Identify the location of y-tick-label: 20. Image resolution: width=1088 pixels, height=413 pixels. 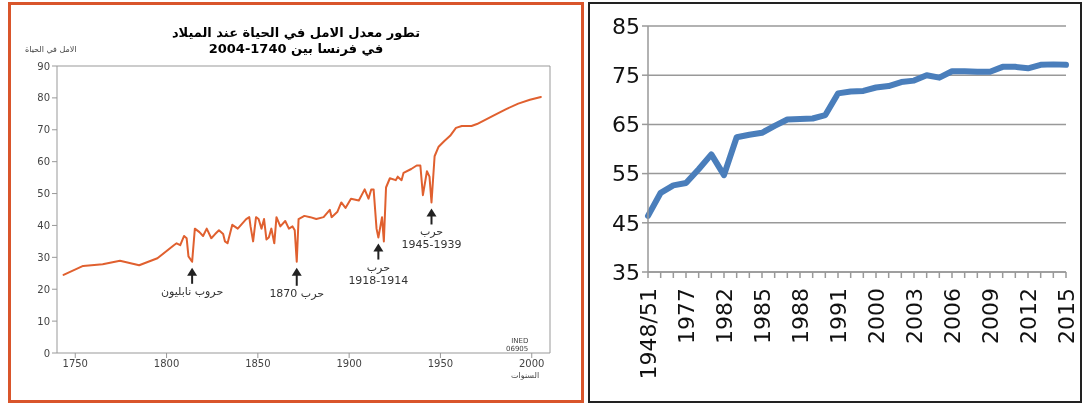
(43, 289).